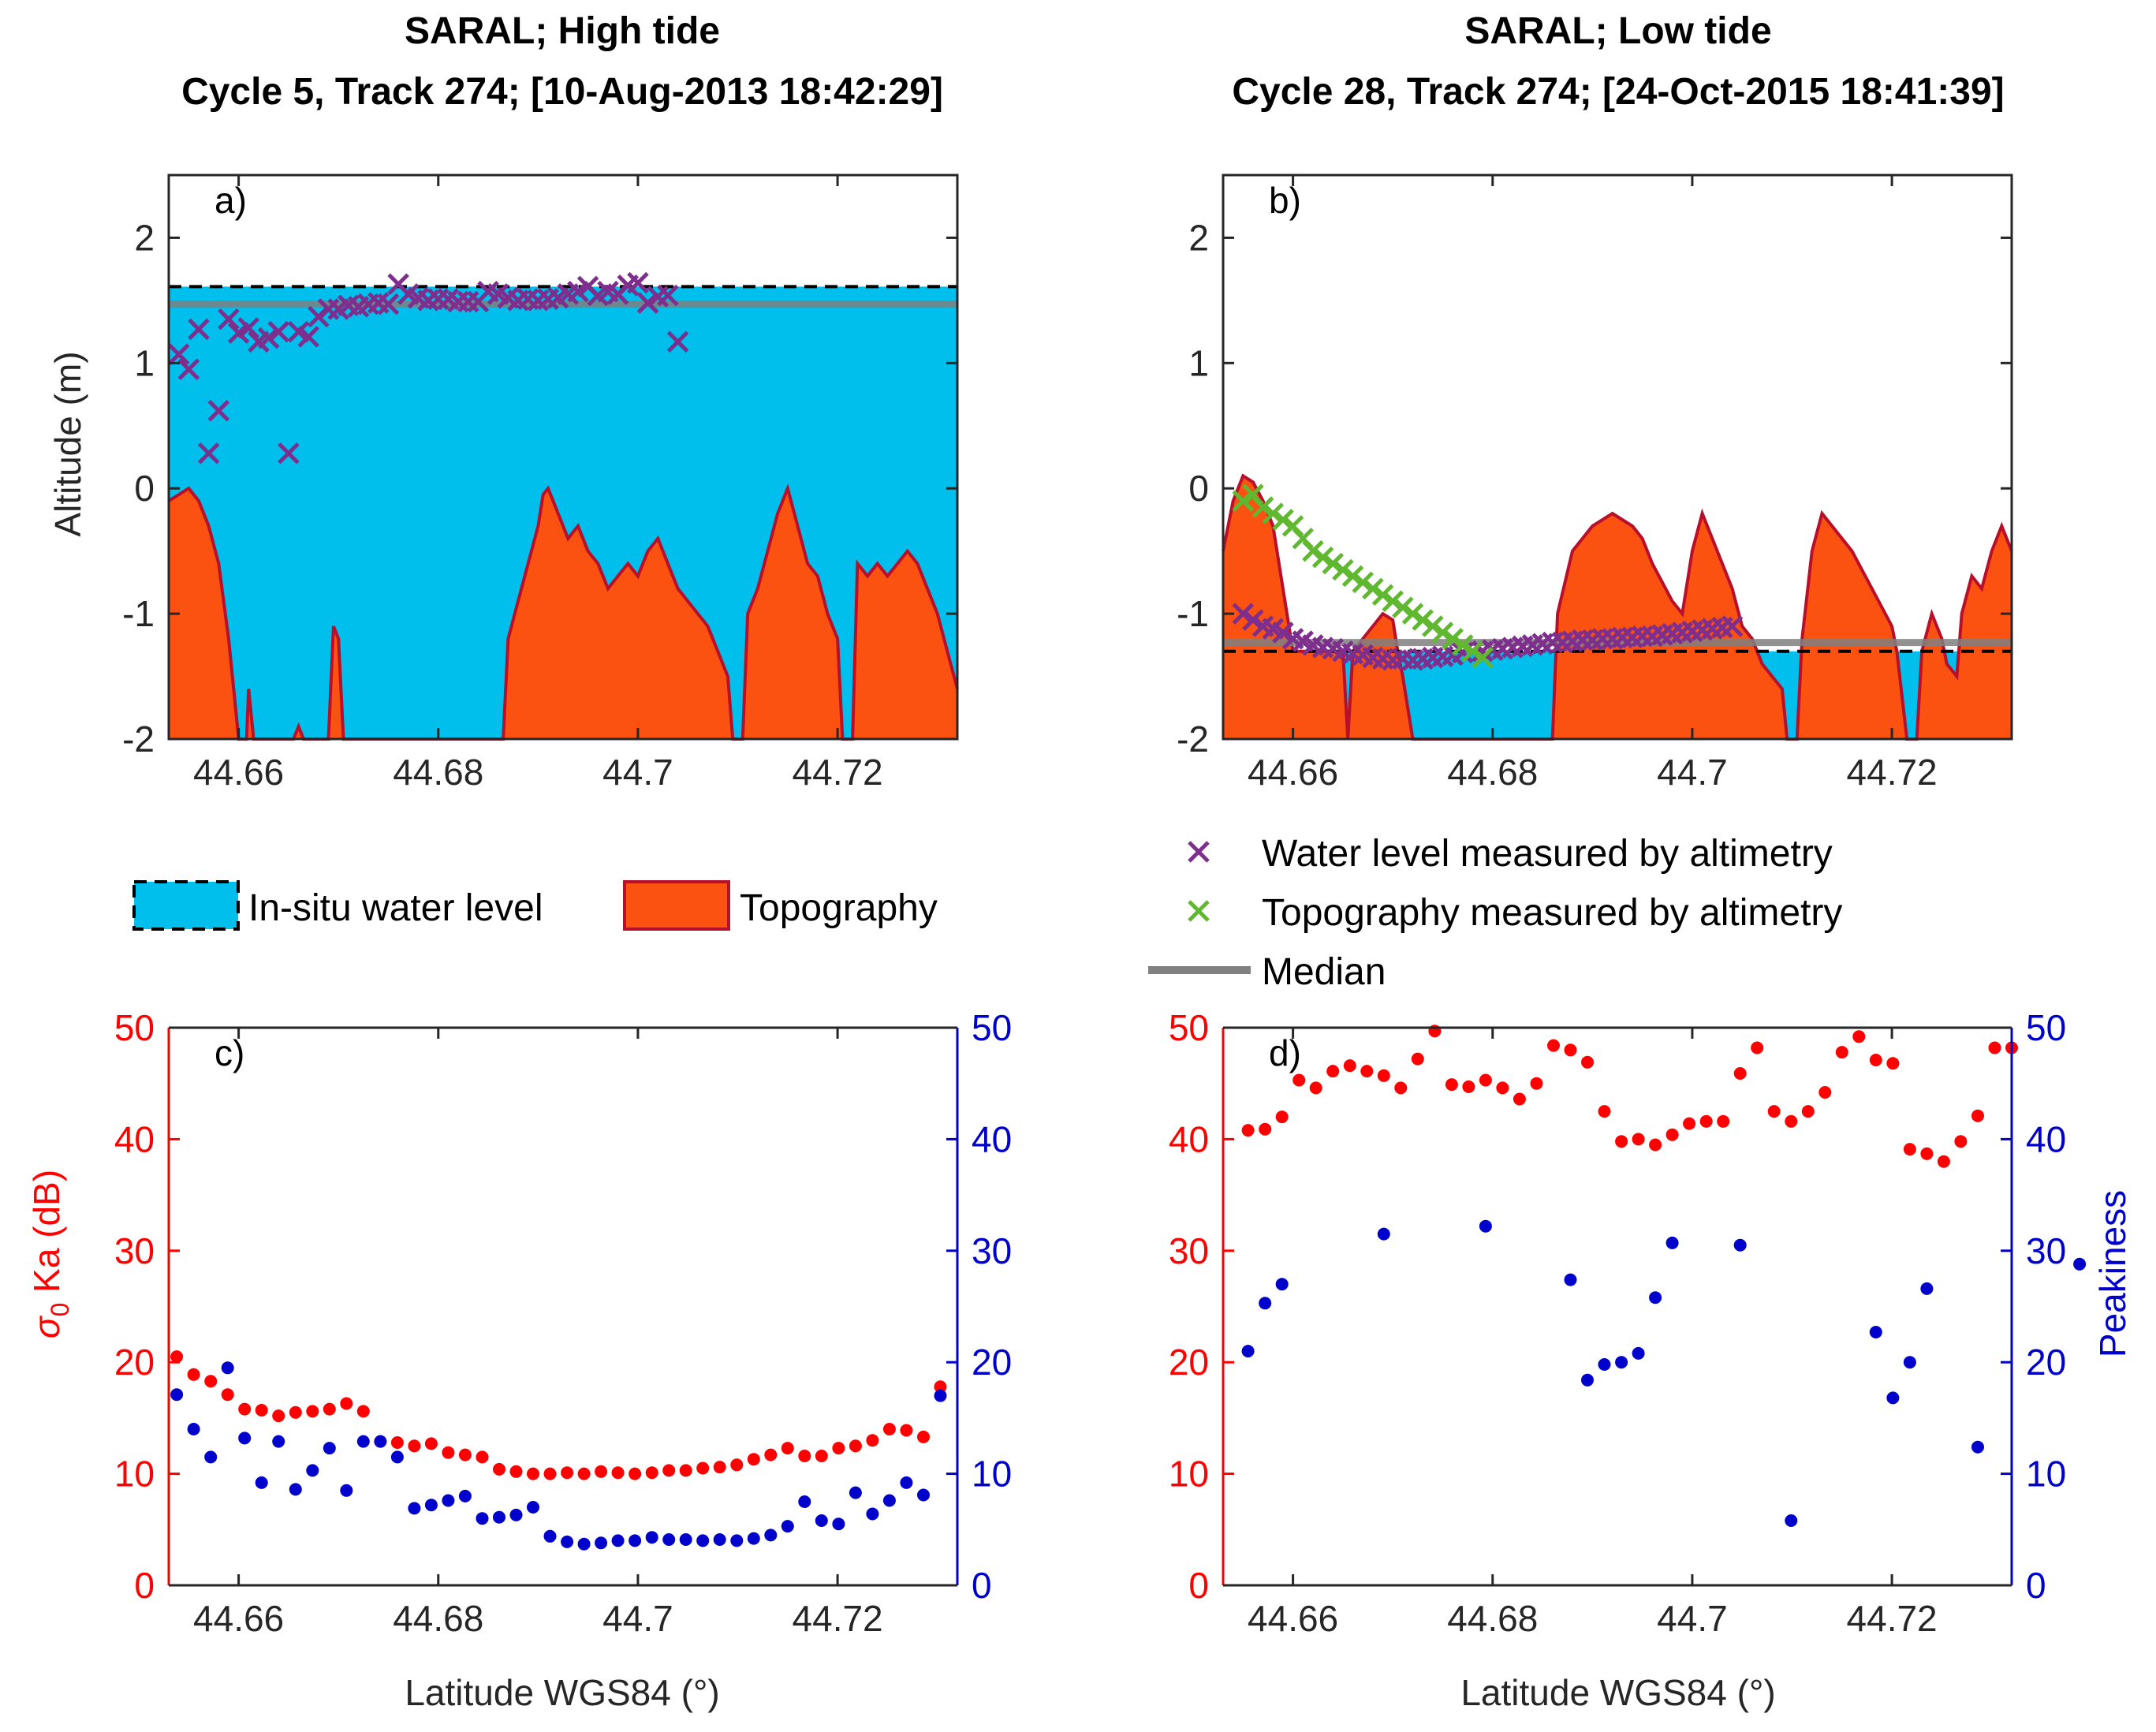 The width and height of the screenshot is (2156, 1732). I want to click on topography-area, so click(563, 613).